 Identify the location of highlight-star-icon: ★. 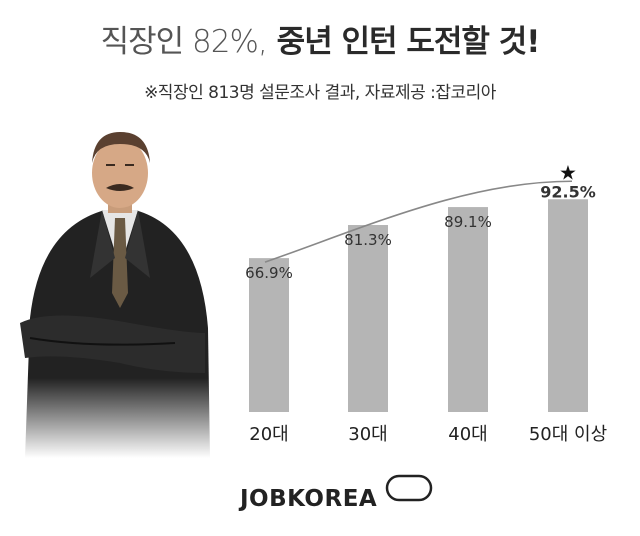
(568, 172).